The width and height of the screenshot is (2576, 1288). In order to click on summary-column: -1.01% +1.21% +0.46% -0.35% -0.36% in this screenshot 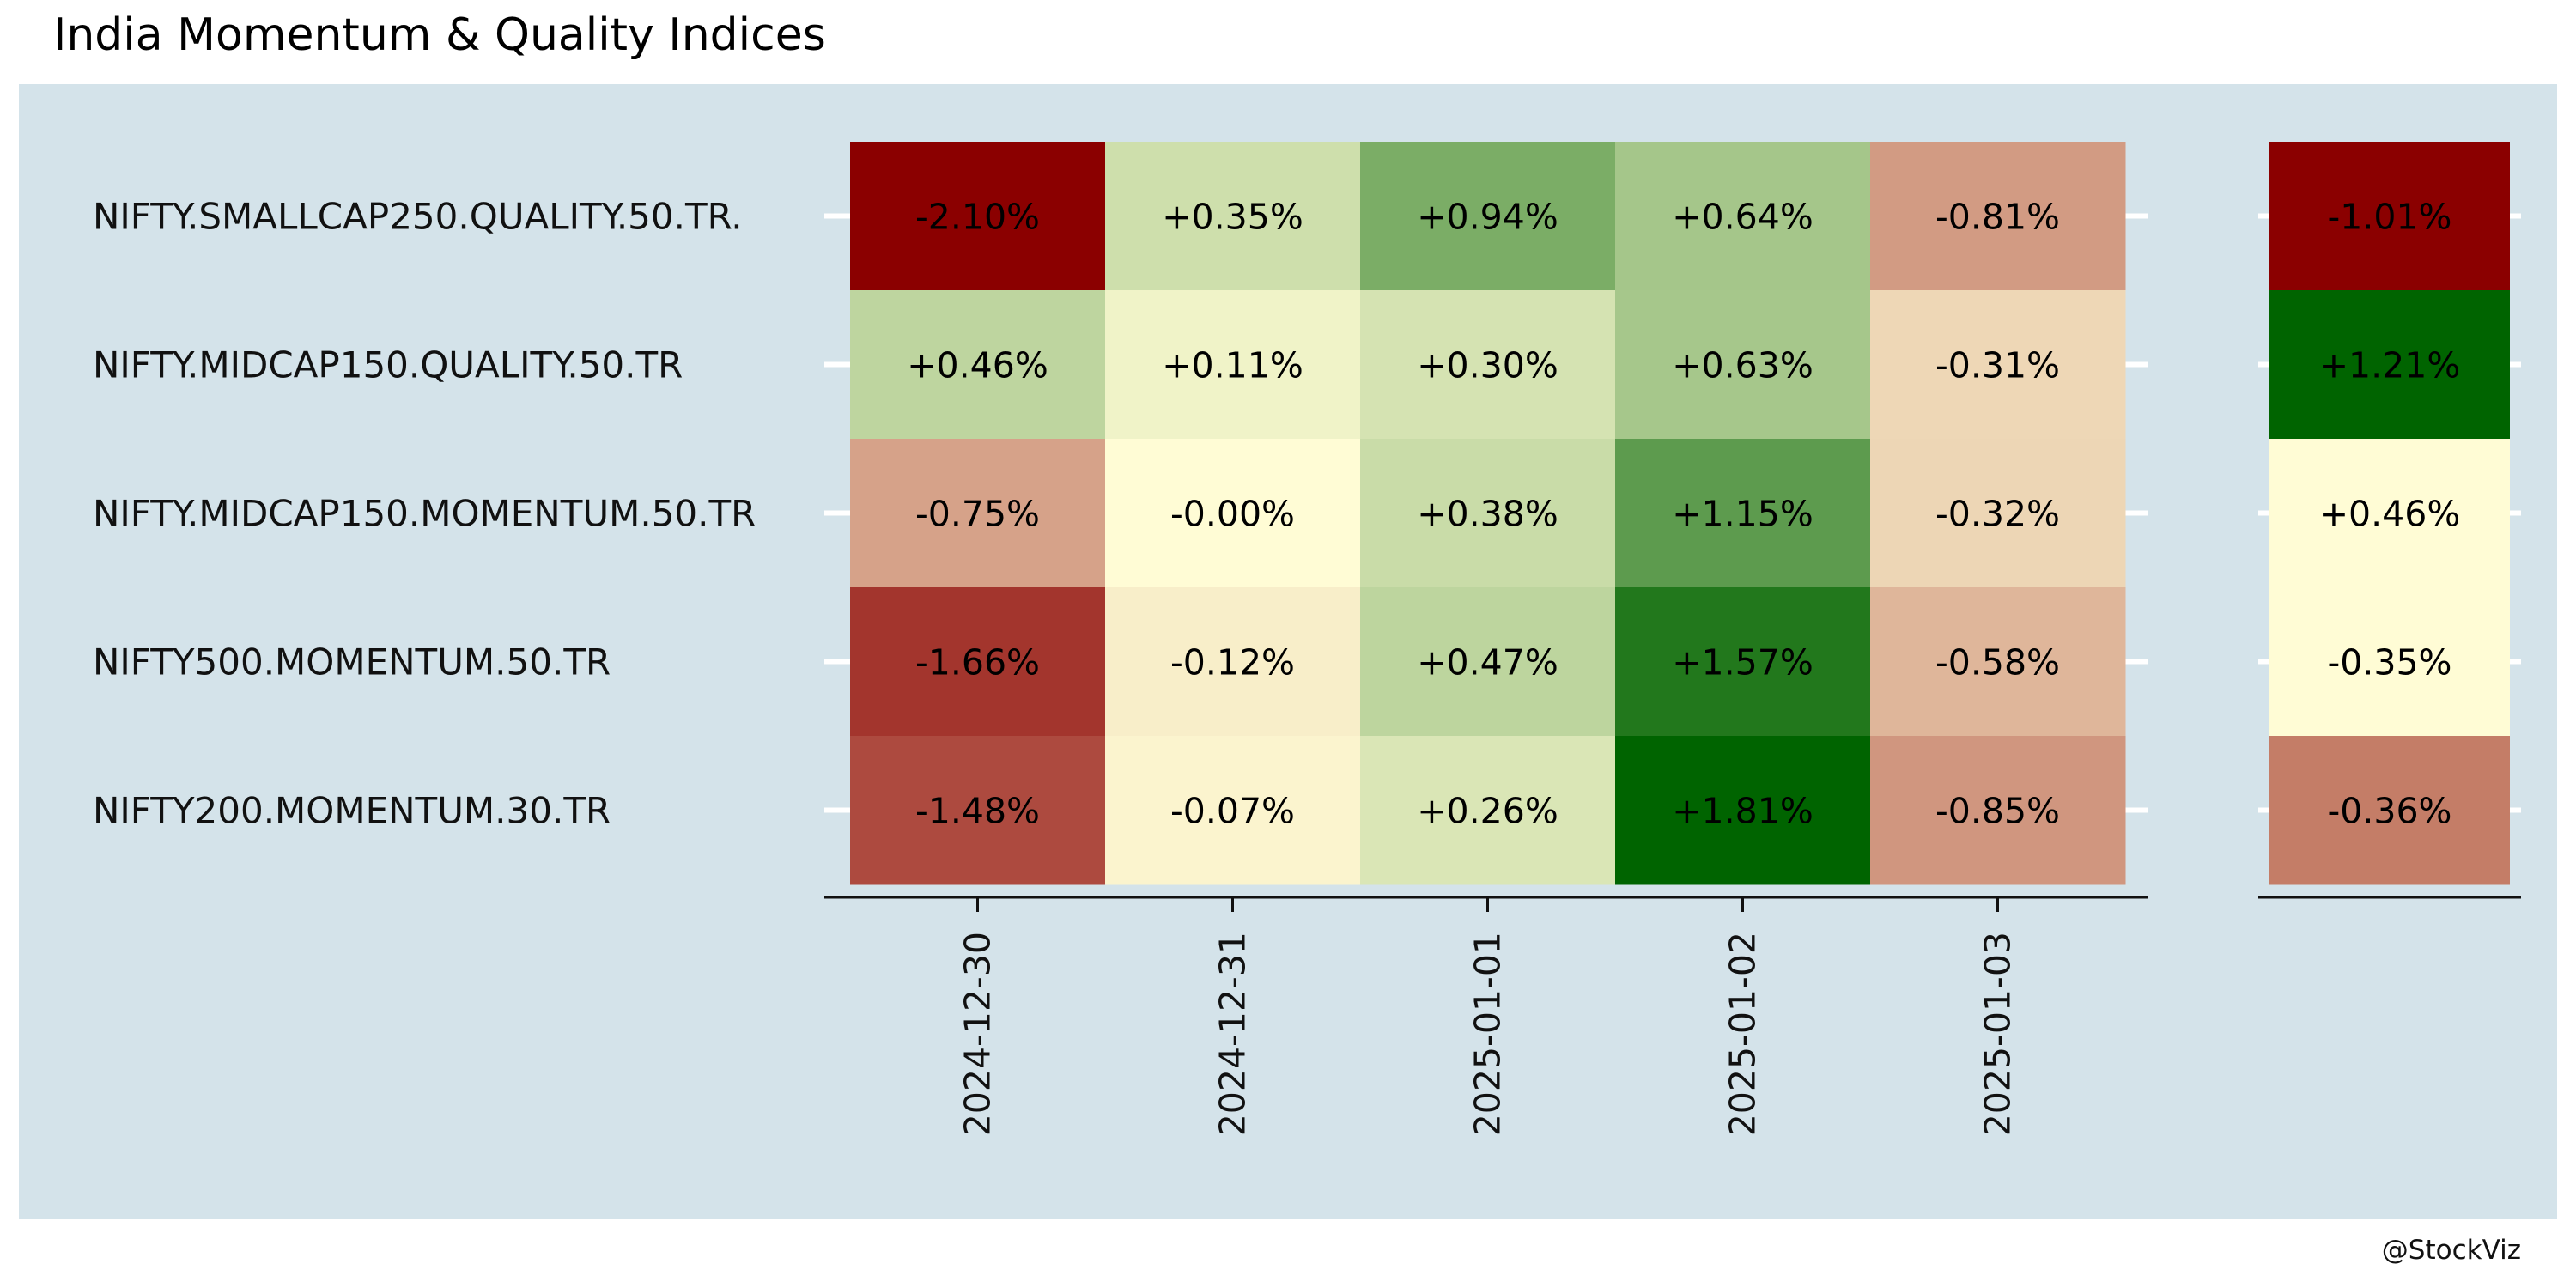, I will do `click(2390, 513)`.